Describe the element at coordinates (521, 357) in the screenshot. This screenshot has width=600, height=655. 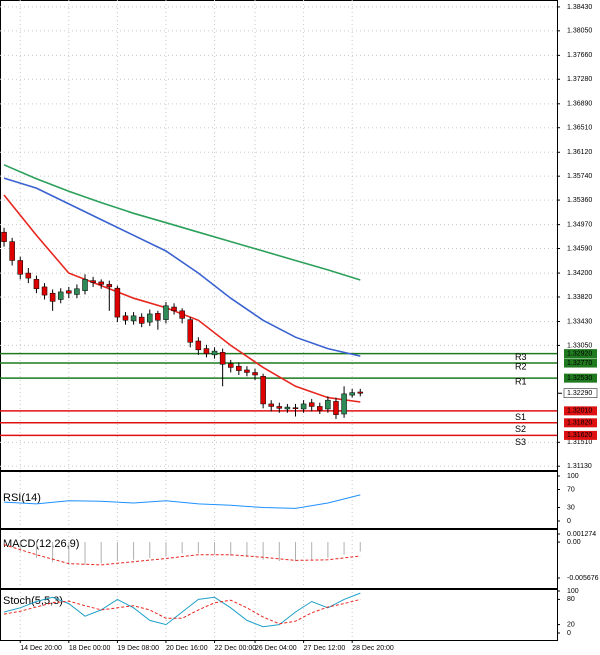
I see `level-name: R3` at that location.